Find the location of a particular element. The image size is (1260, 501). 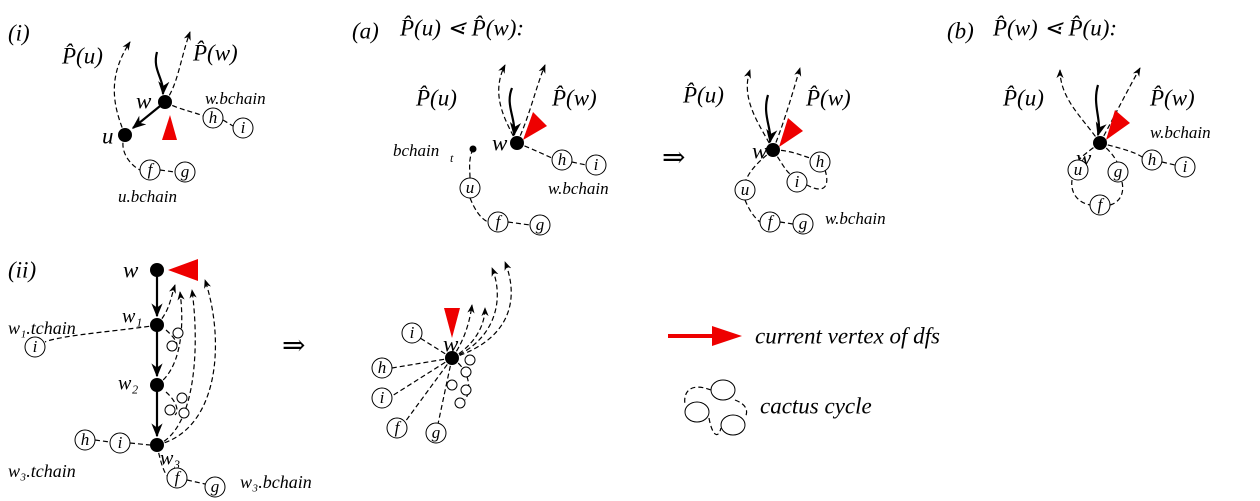

legend-arrow-head is located at coordinates (727, 336).